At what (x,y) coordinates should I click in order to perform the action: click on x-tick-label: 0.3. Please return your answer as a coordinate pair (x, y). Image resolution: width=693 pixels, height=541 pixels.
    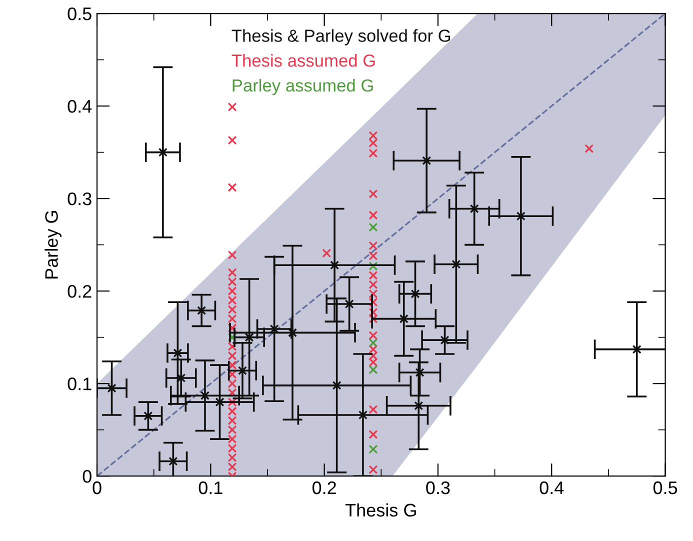
    Looking at the image, I should click on (438, 487).